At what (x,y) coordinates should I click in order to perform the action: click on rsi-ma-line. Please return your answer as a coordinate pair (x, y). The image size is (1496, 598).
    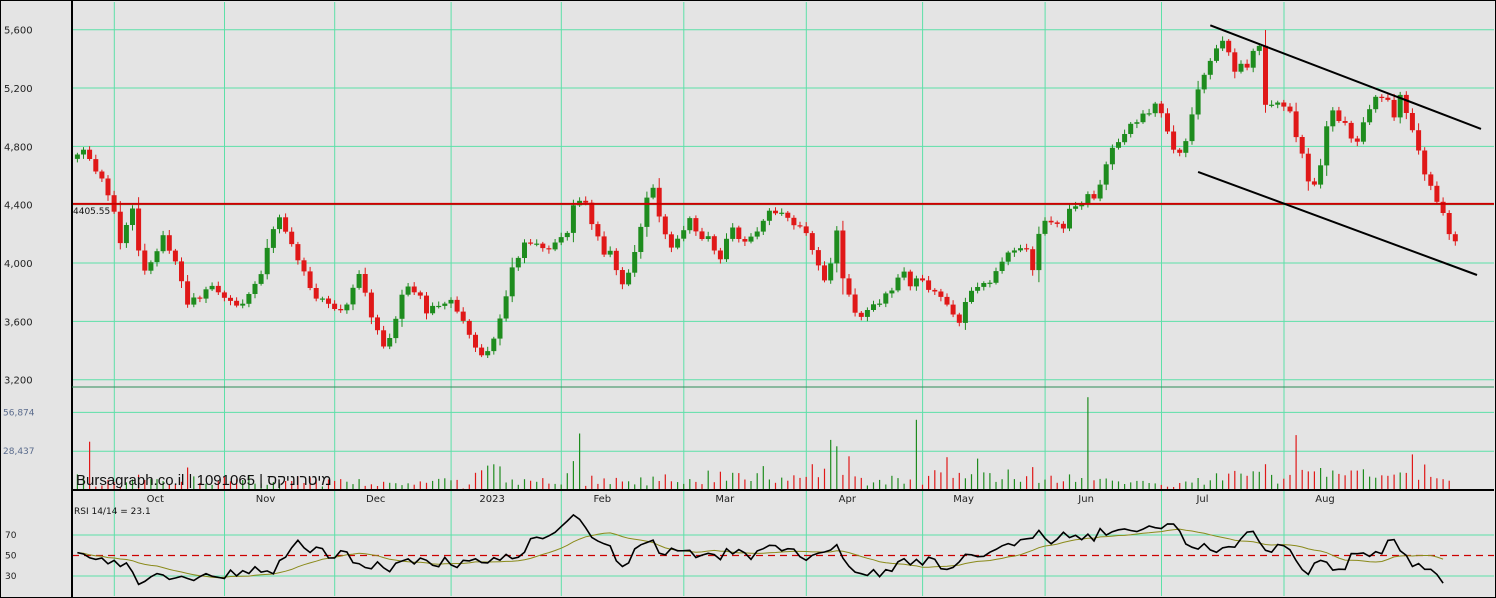
    Looking at the image, I should click on (760, 553).